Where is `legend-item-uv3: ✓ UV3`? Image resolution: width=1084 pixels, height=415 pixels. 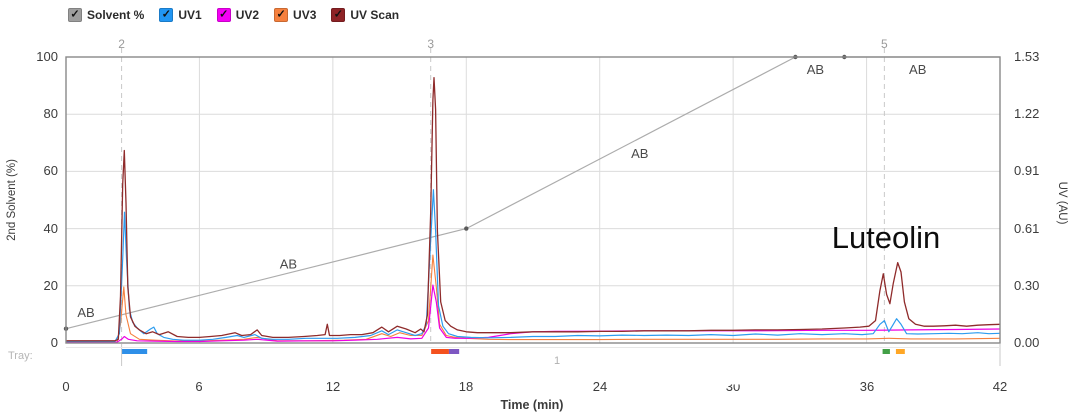
legend-item-uv3: ✓ UV3 is located at coordinates (295, 15).